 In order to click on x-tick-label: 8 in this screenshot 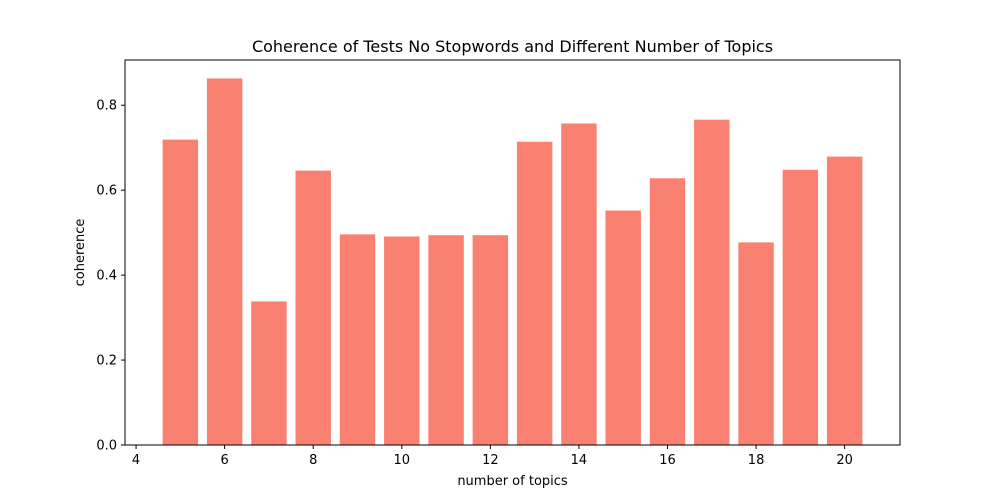, I will do `click(313, 460)`.